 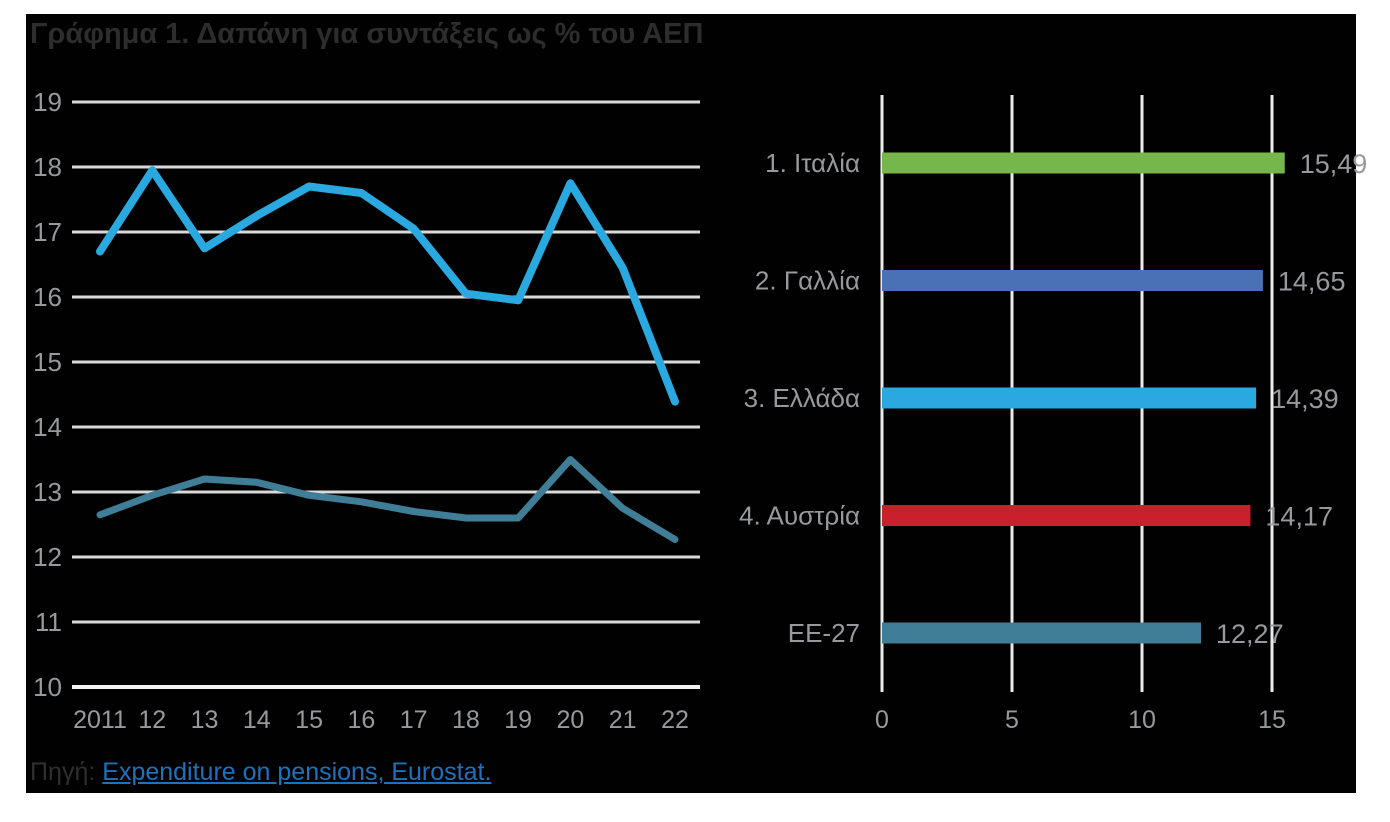 I want to click on source-label: Πηγή:, so click(x=63, y=772).